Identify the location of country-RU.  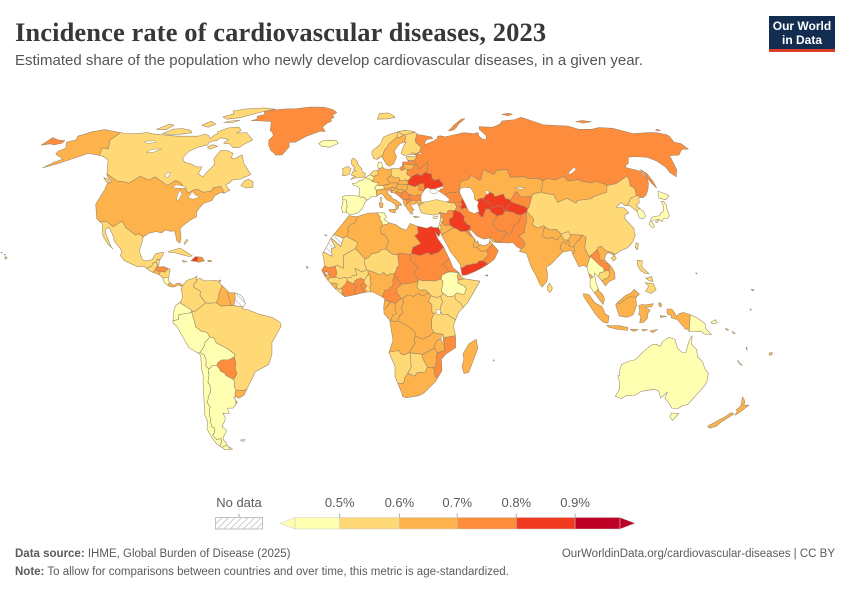
(364, 155).